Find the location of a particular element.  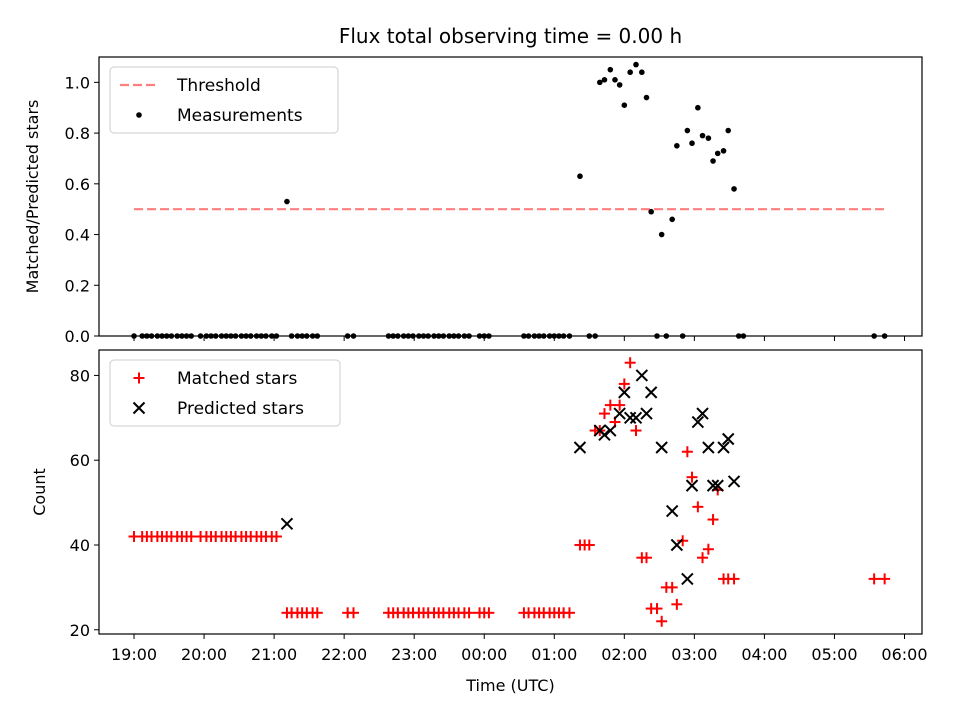

legend-x-swatch is located at coordinates (139, 408).